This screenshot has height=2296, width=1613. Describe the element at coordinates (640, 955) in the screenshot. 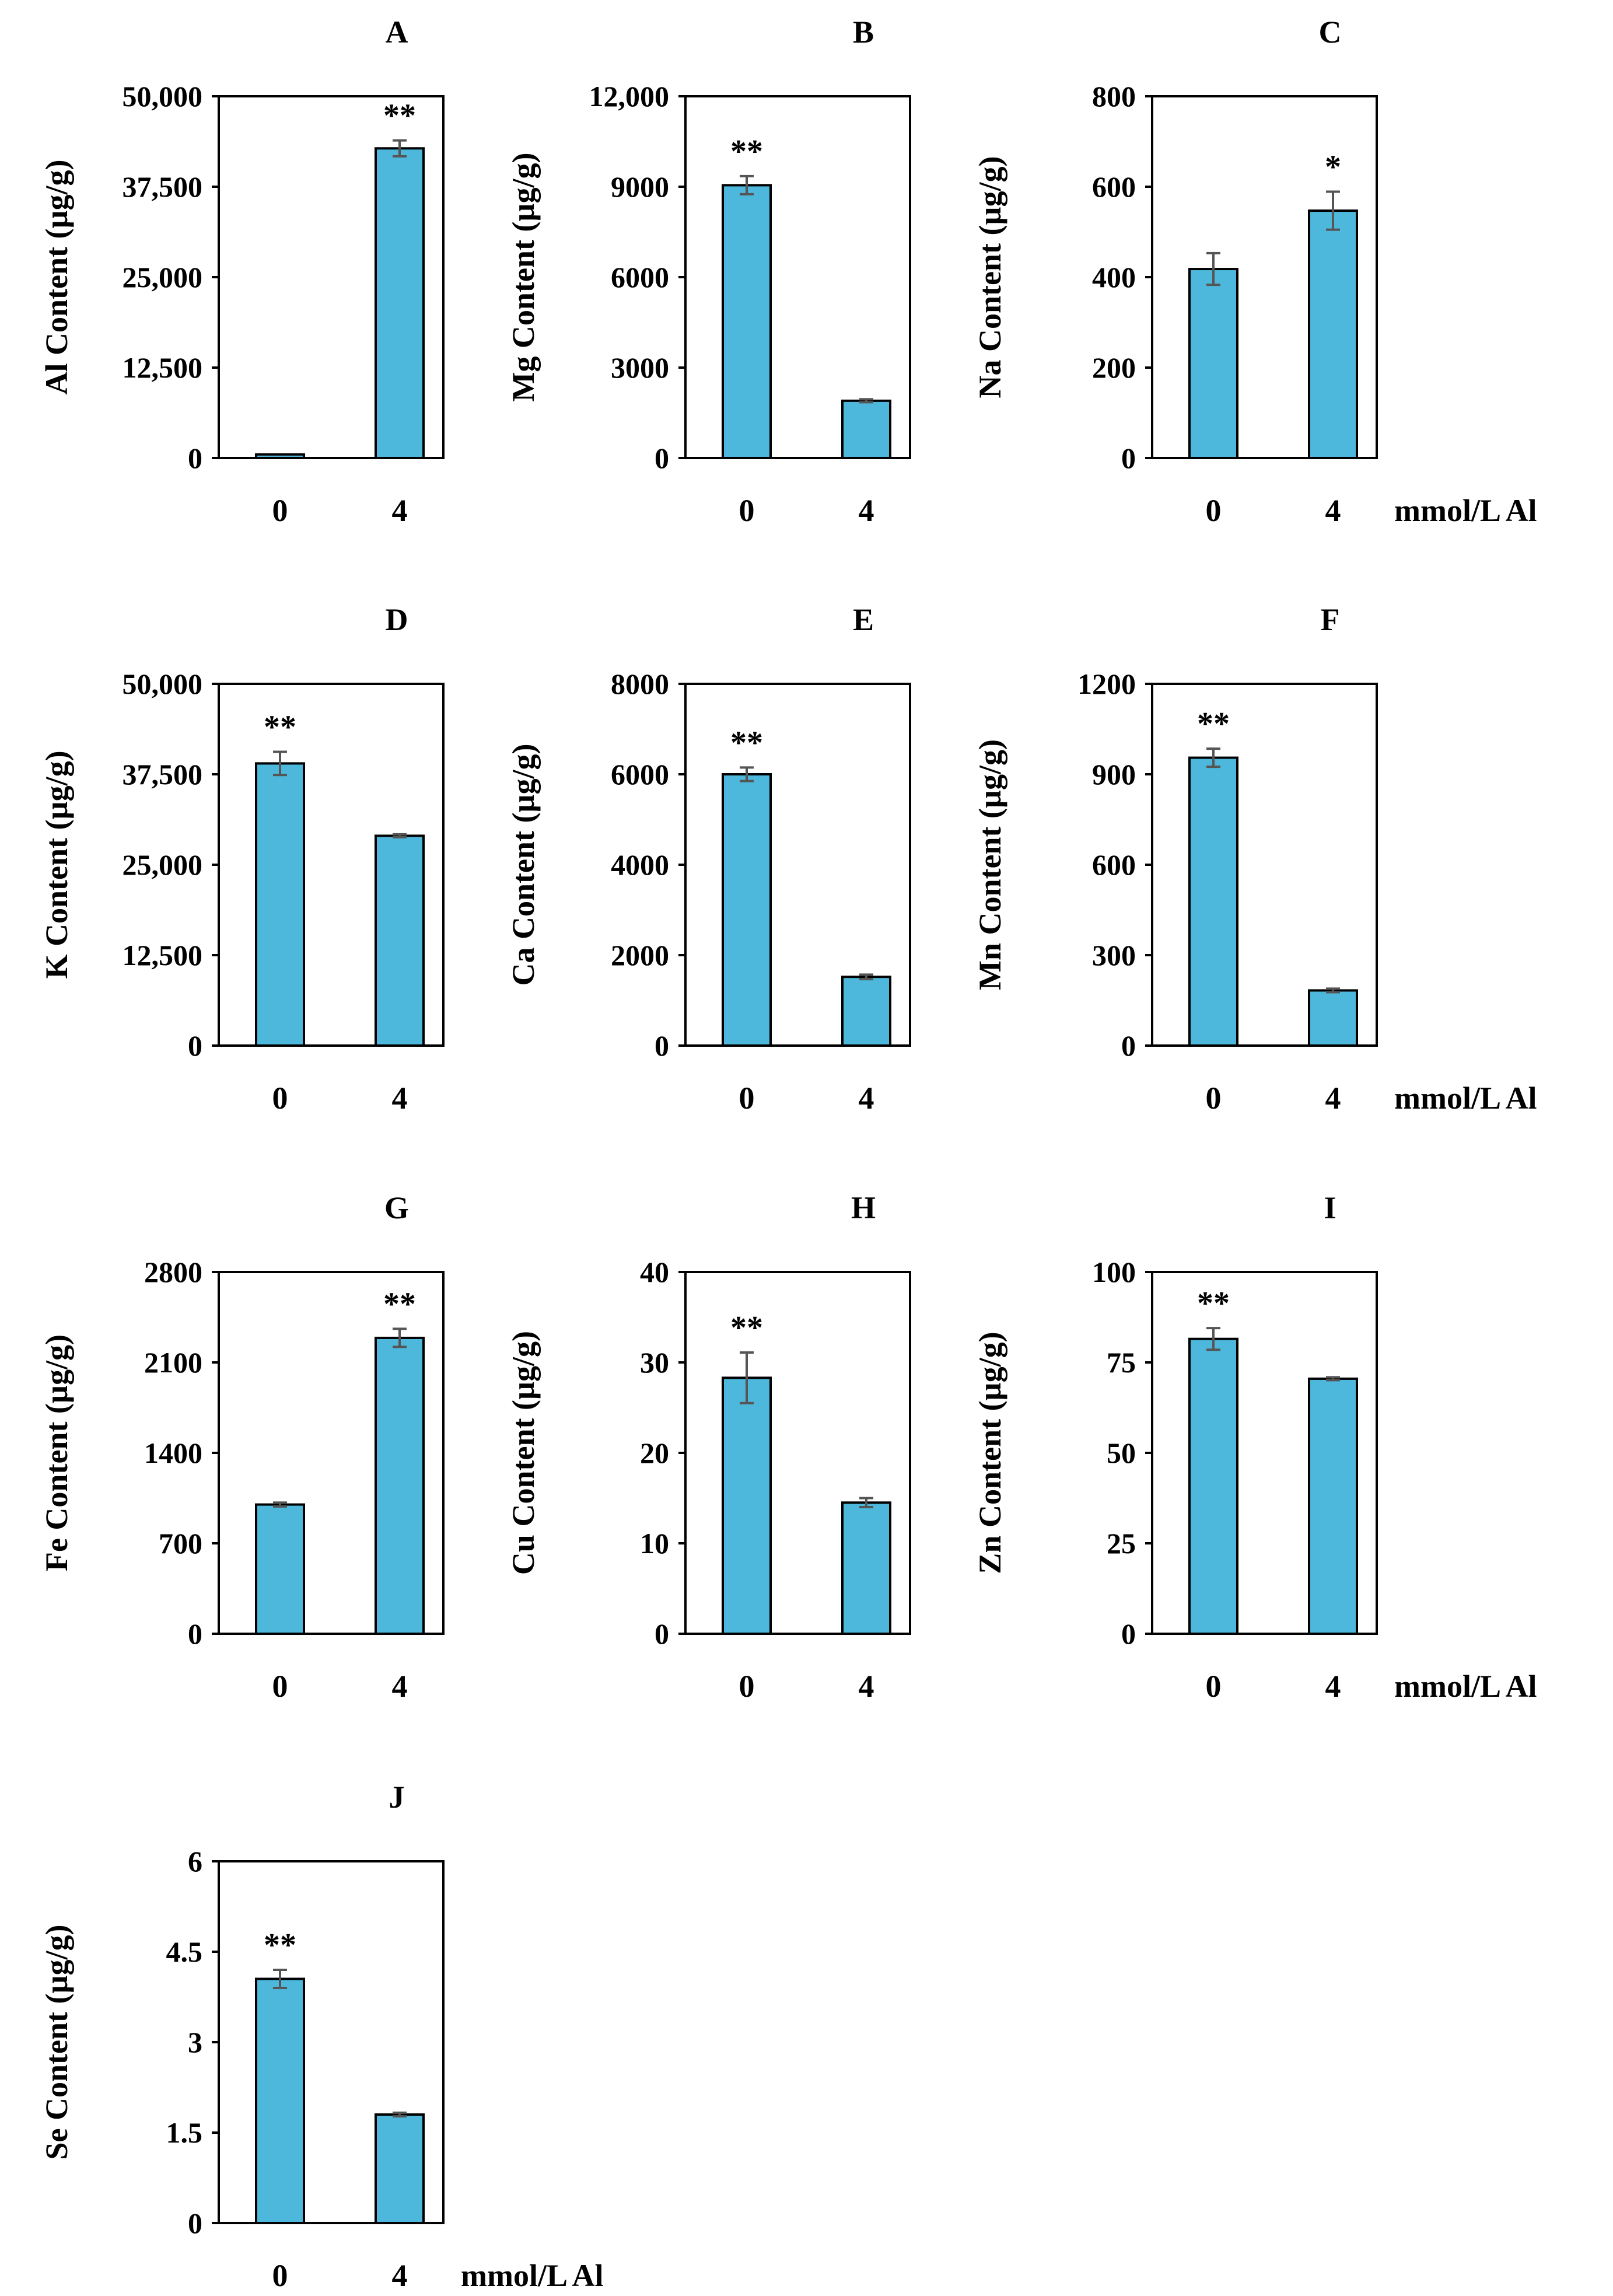

I see `y-tick-label: 2000` at that location.